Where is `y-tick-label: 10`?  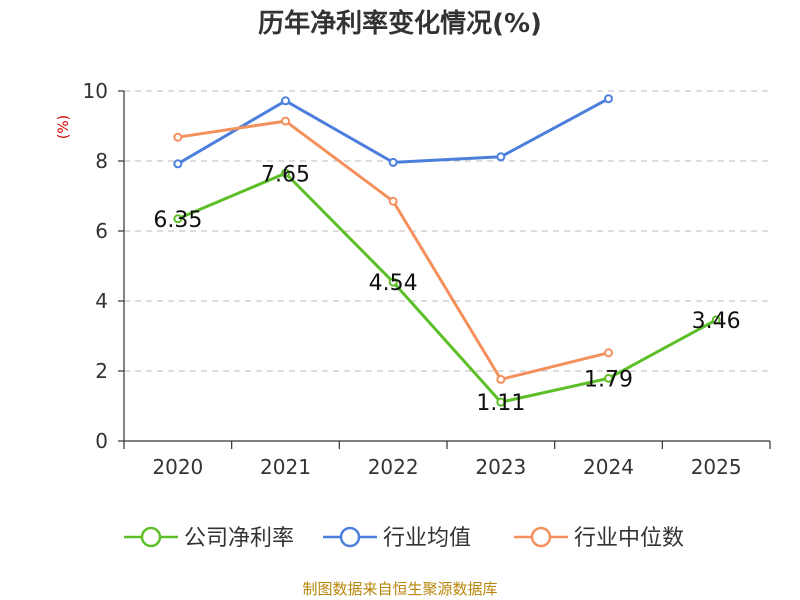 y-tick-label: 10 is located at coordinates (95, 91).